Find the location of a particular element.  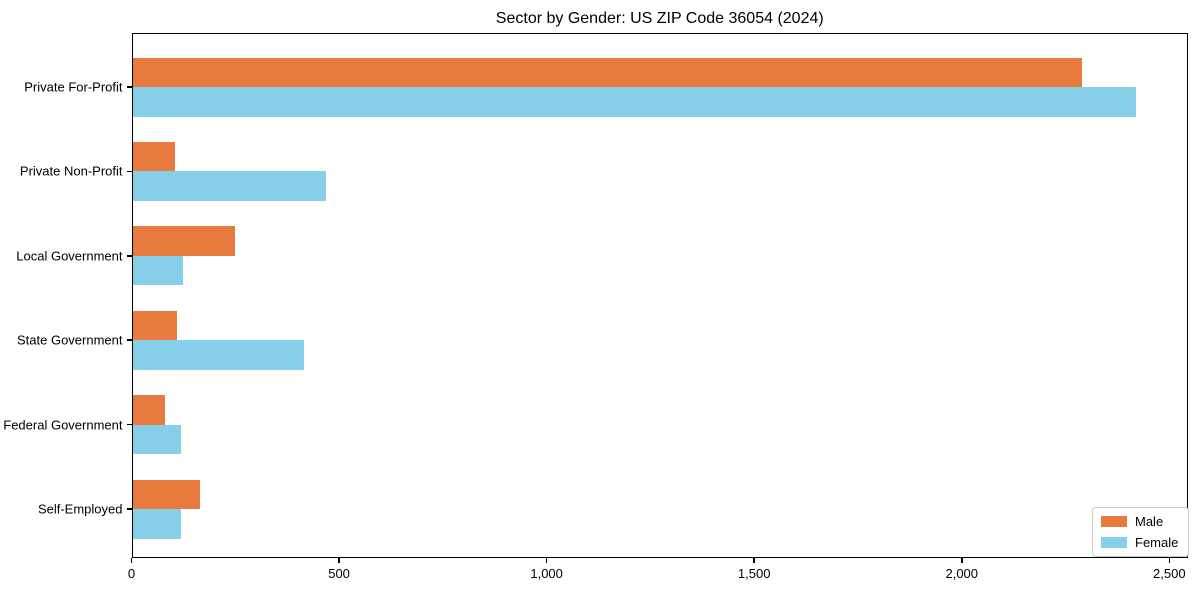

legend: Male Female is located at coordinates (1141, 532).